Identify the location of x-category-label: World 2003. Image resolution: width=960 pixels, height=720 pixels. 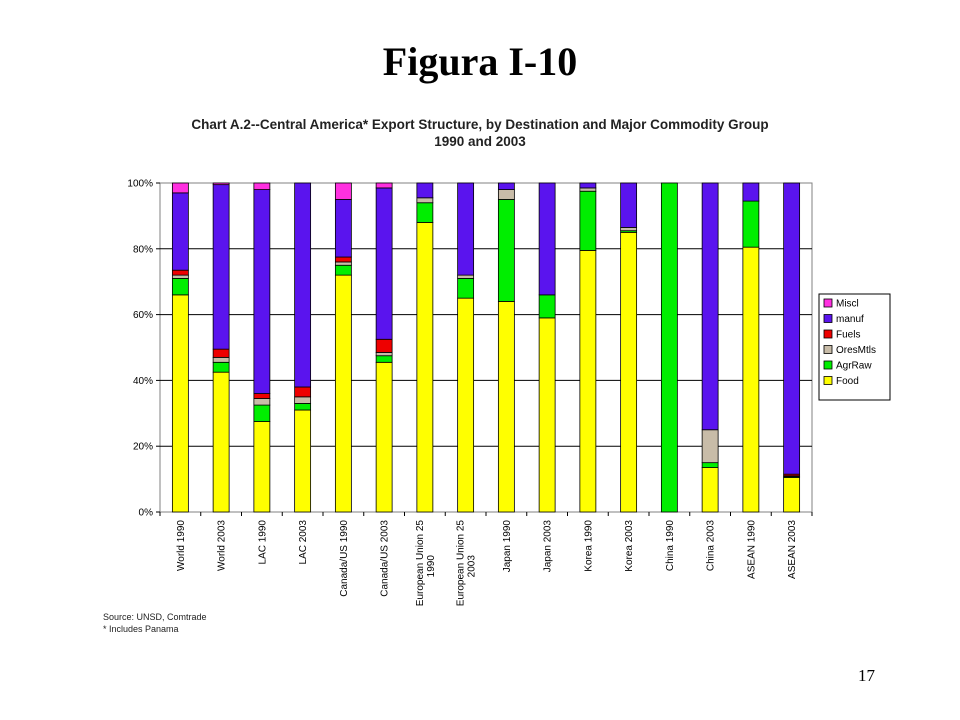
(222, 545).